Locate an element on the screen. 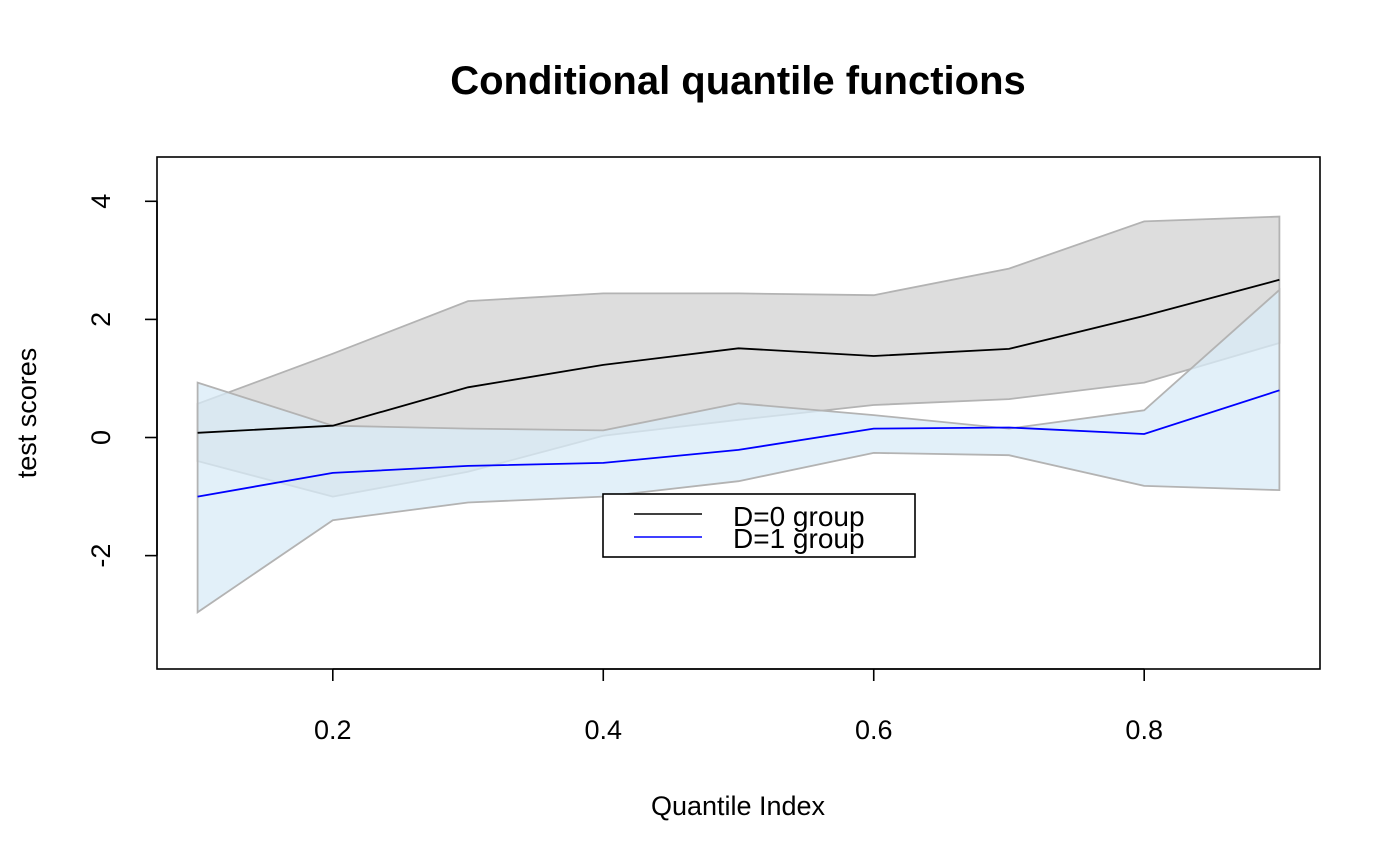 Image resolution: width=1400 pixels, height=866 pixels. legend-box is located at coordinates (759, 525).